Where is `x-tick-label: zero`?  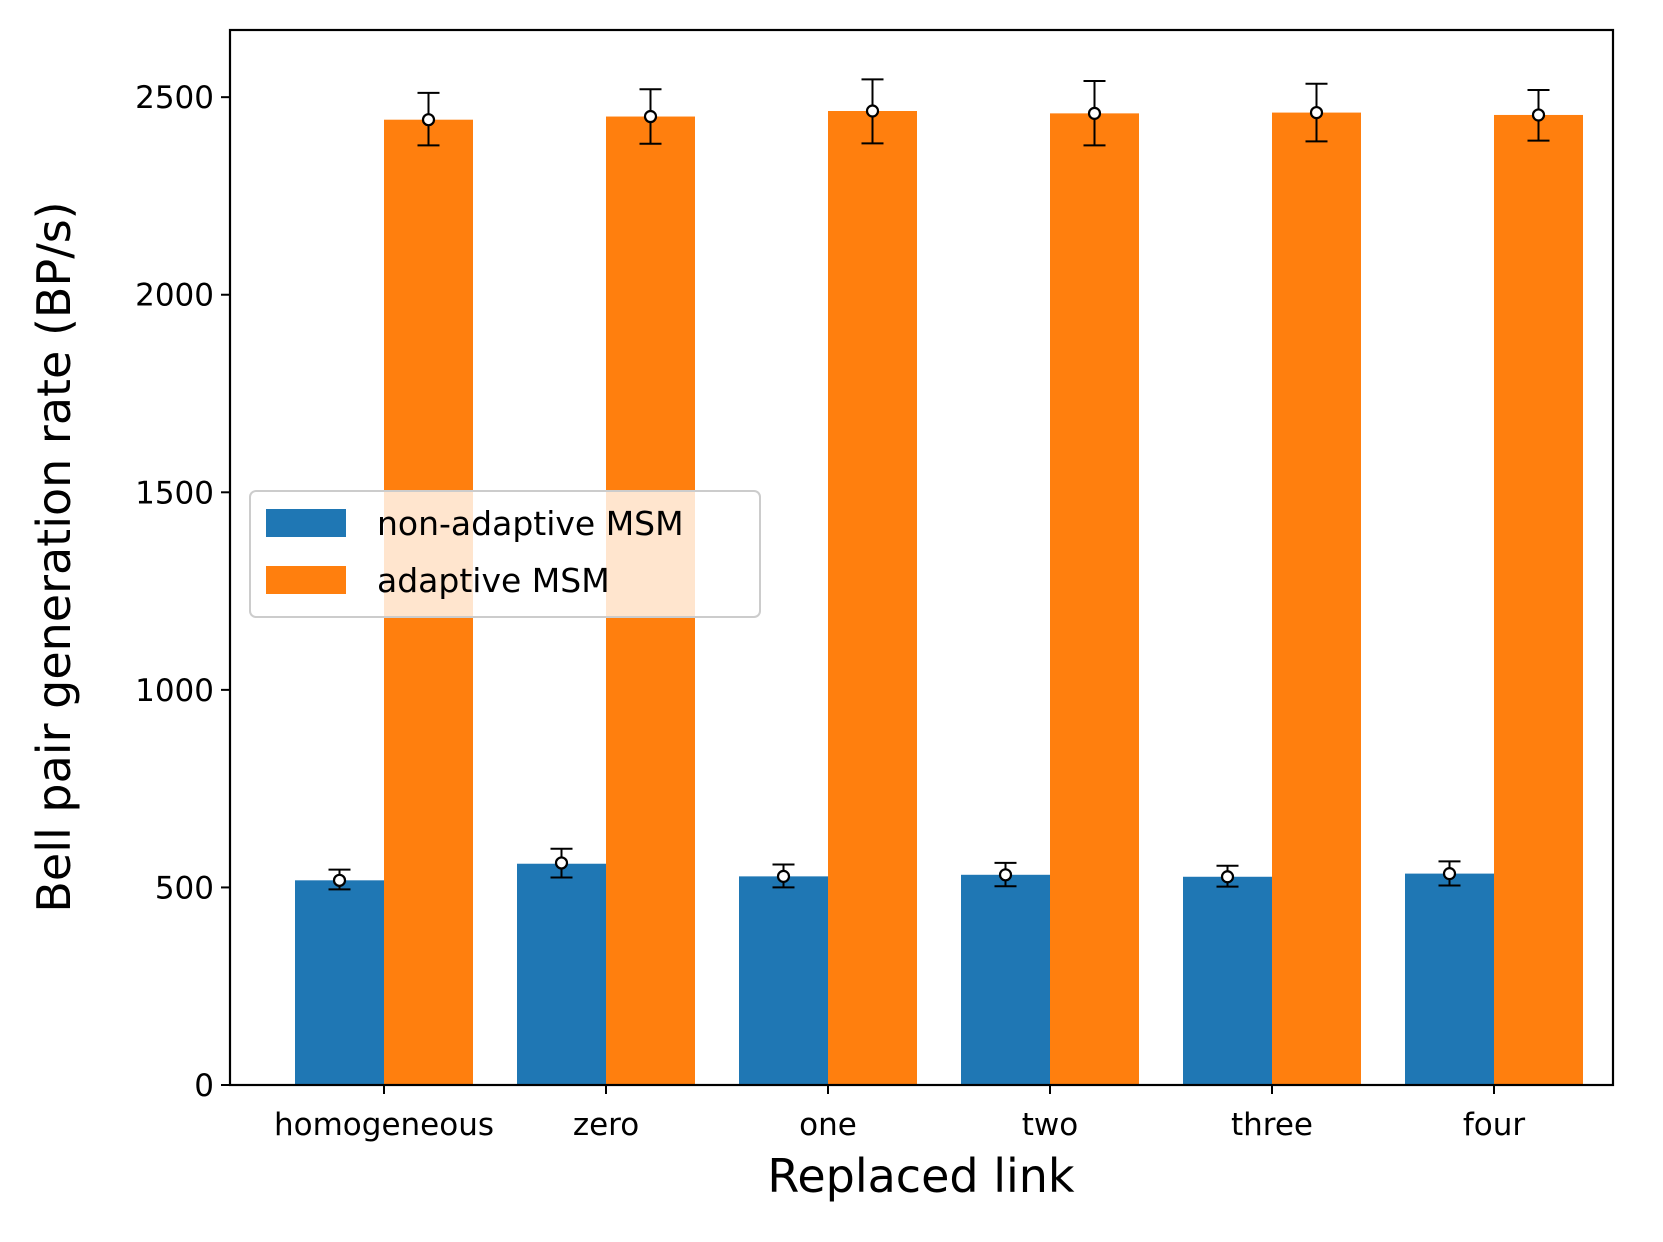 x-tick-label: zero is located at coordinates (606, 1125).